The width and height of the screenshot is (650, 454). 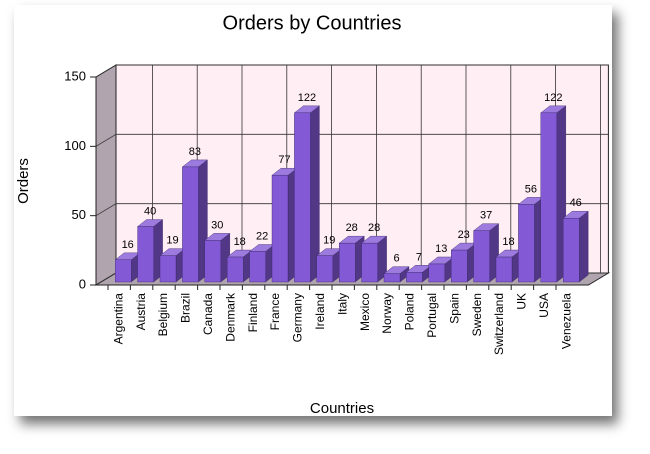 What do you see at coordinates (312, 23) in the screenshot?
I see `chart-title: Orders by Countries` at bounding box center [312, 23].